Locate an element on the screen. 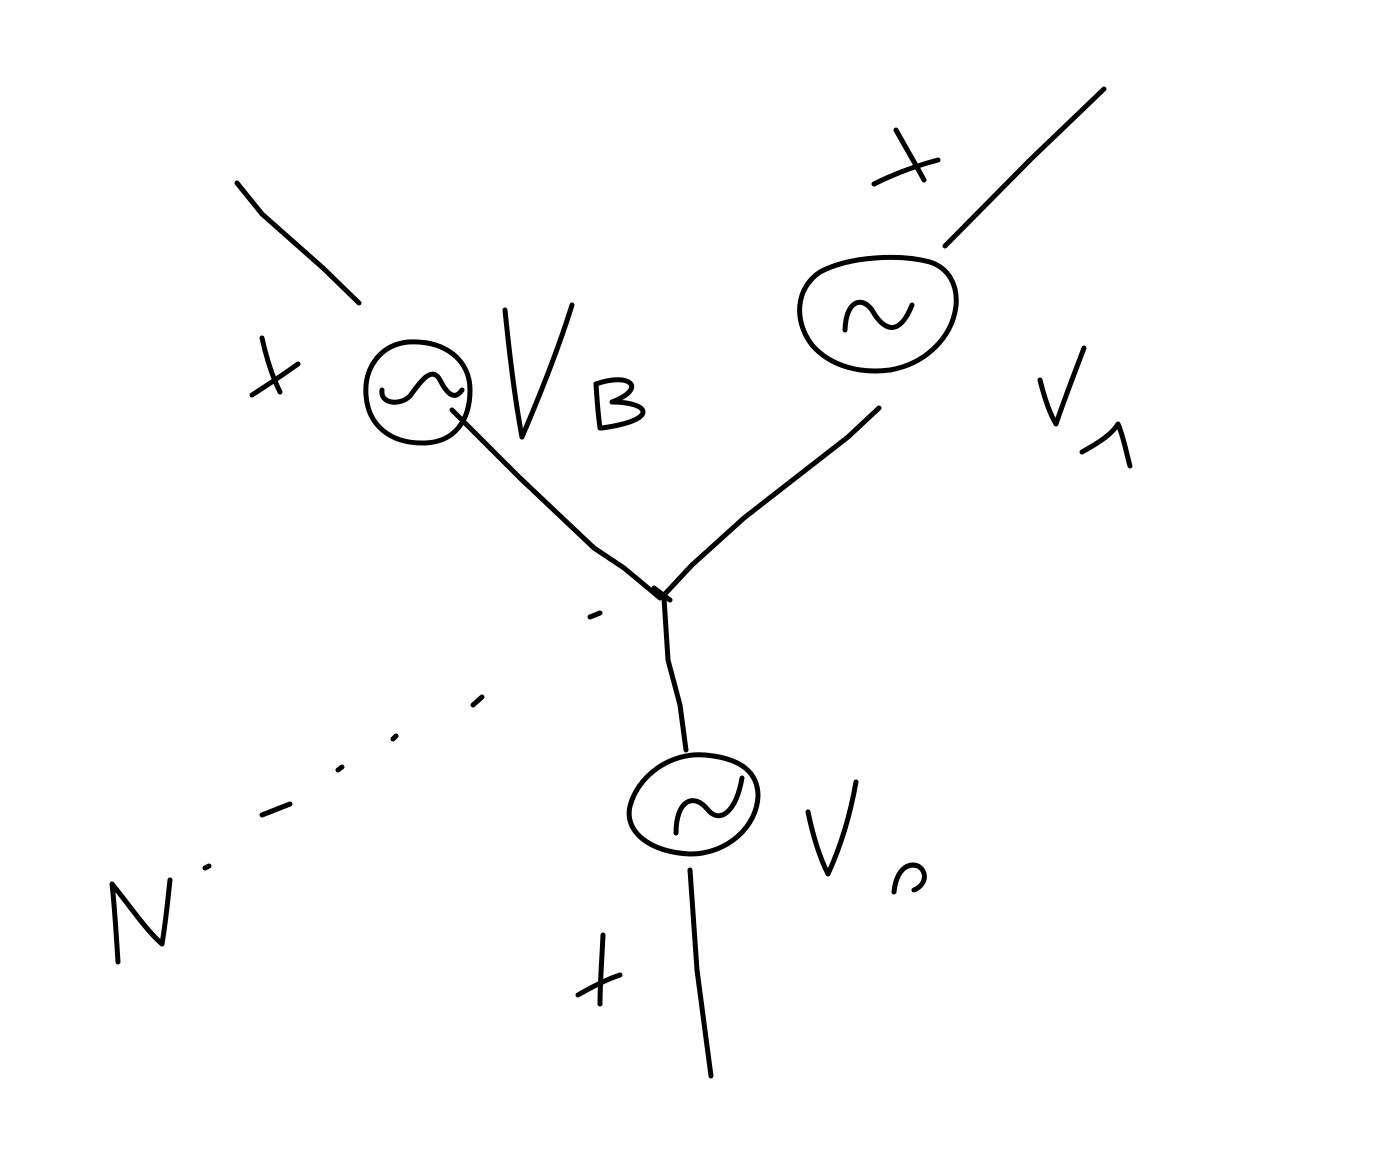  label-vb-drawing is located at coordinates (574, 371).